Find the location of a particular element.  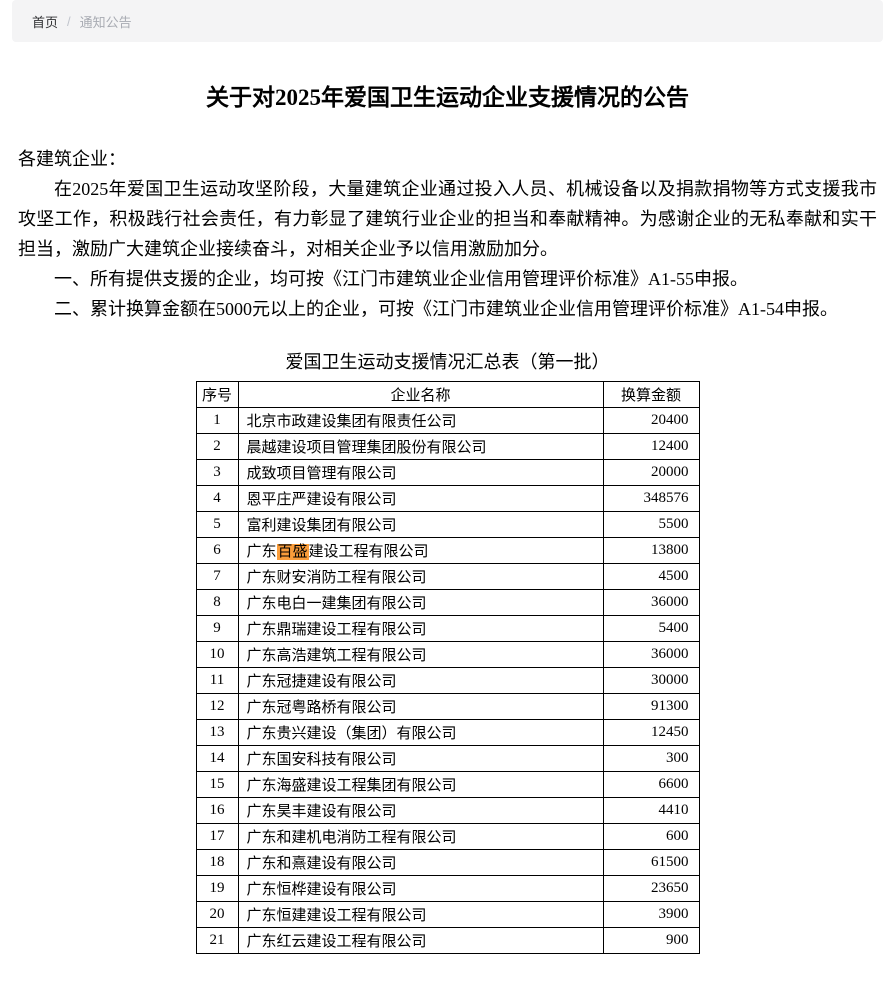

table-row: 20 广东恒建建设工程有限公司 3900 is located at coordinates (447, 914).